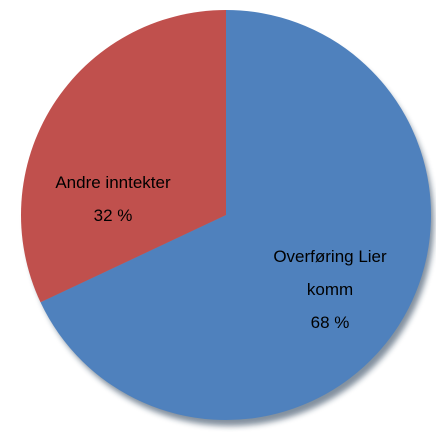 This screenshot has height=432, width=436. Describe the element at coordinates (113, 199) in the screenshot. I see `slice-label: Andre inntekter 32 %` at that location.